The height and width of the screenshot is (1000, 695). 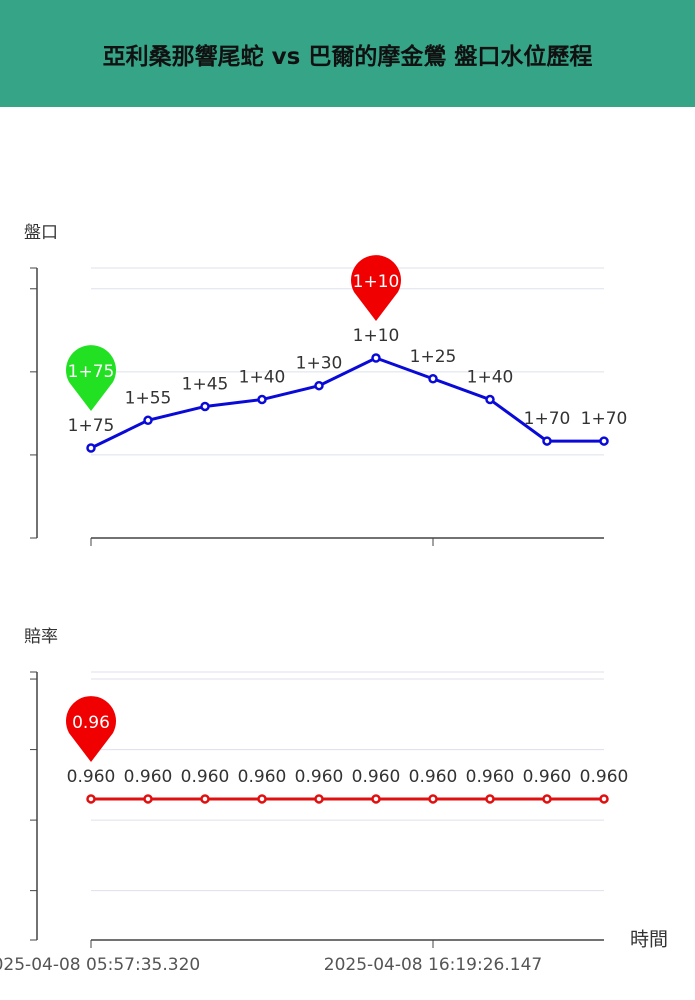 I want to click on data-label: 1+25, so click(x=433, y=357).